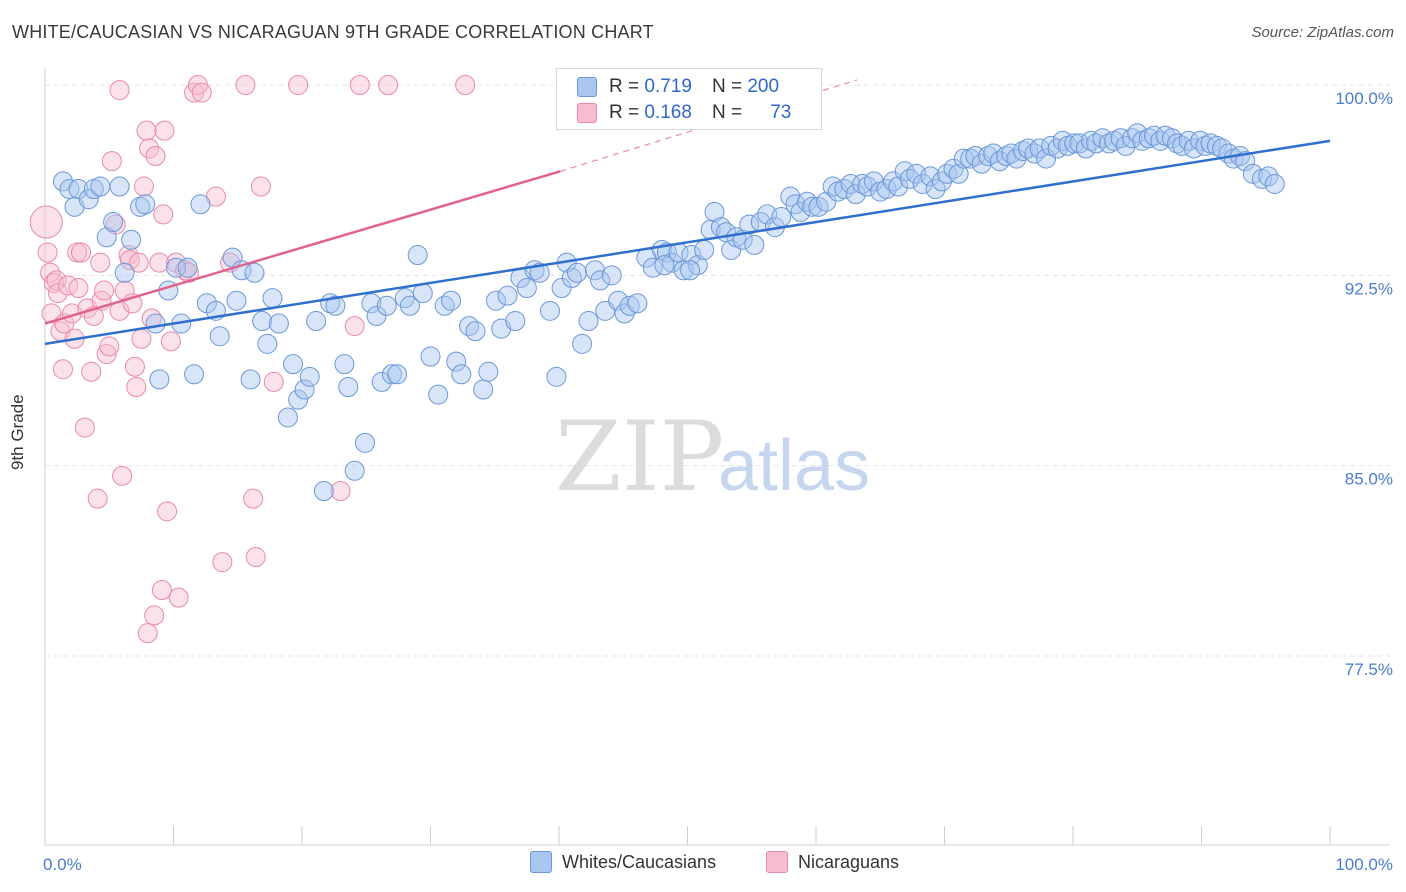 This screenshot has width=1406, height=892. What do you see at coordinates (1322, 32) in the screenshot?
I see `chart-source: Source: ZipAtlas.com` at bounding box center [1322, 32].